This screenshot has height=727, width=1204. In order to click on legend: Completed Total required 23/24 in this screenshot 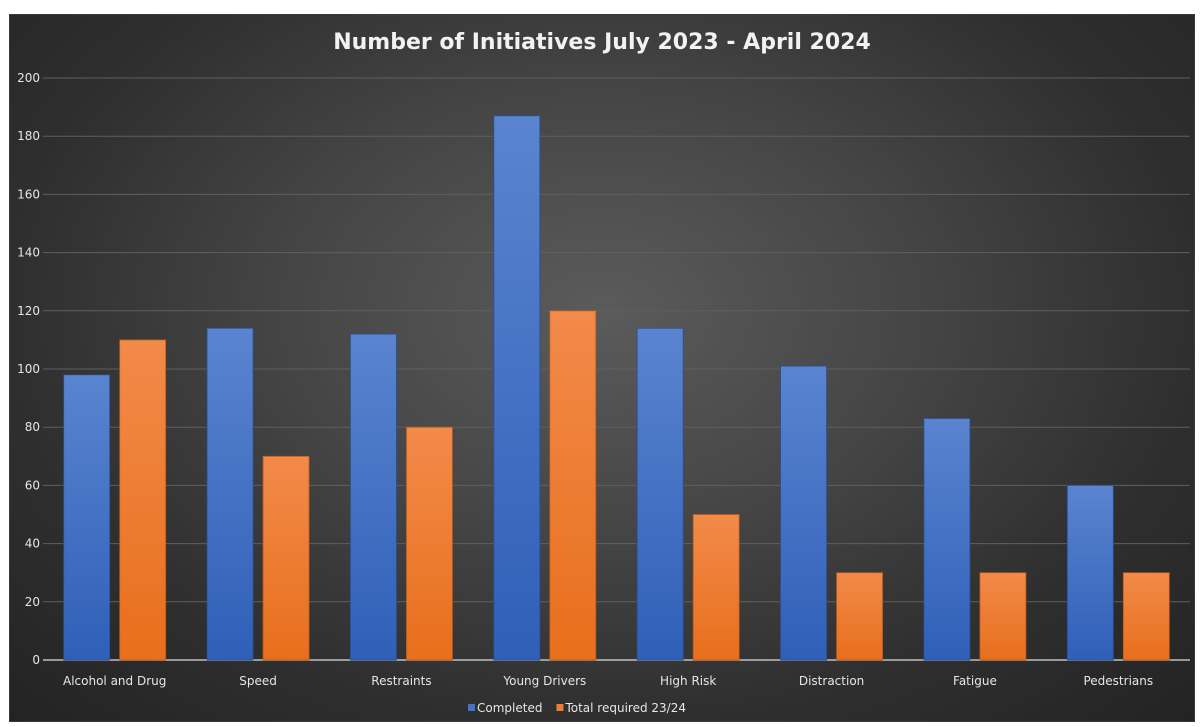, I will do `click(577, 708)`.